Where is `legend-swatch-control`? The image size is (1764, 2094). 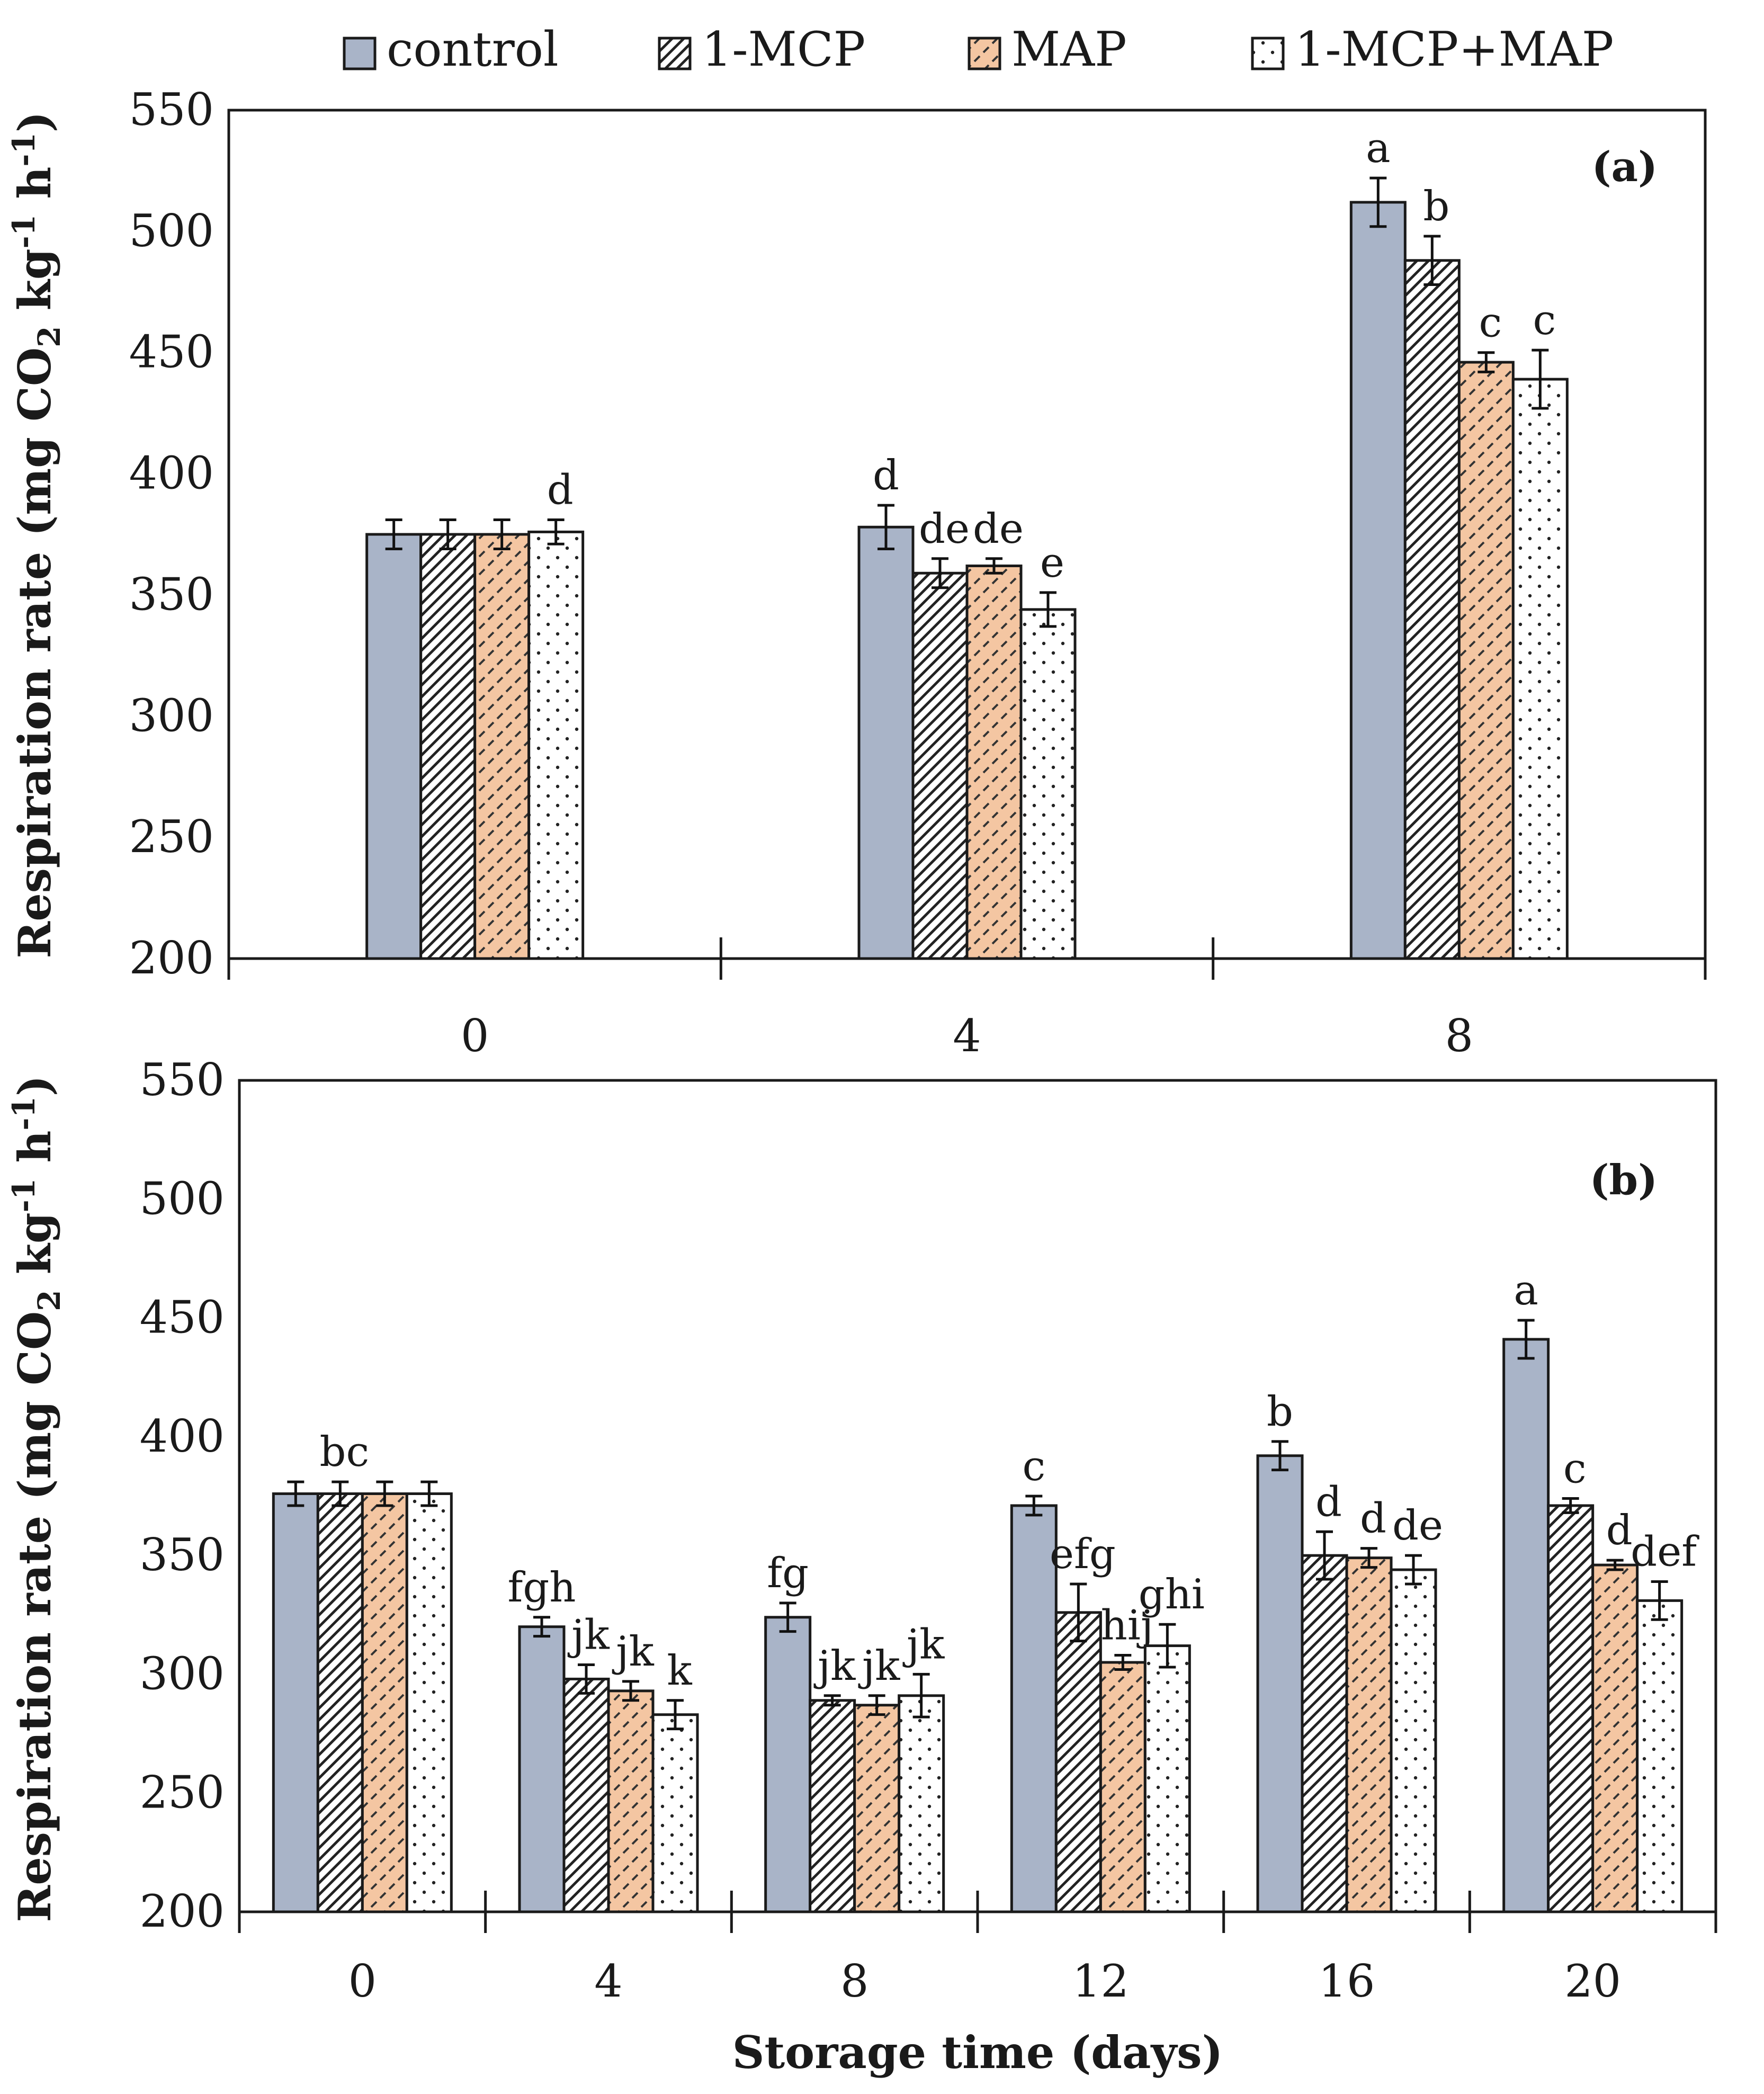 legend-swatch-control is located at coordinates (360, 53).